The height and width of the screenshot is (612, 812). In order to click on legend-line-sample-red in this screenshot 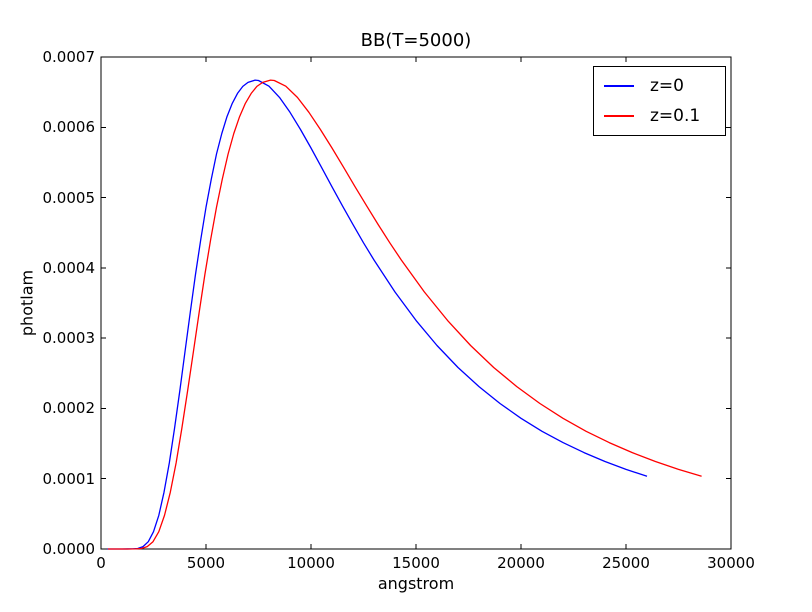, I will do `click(619, 116)`.